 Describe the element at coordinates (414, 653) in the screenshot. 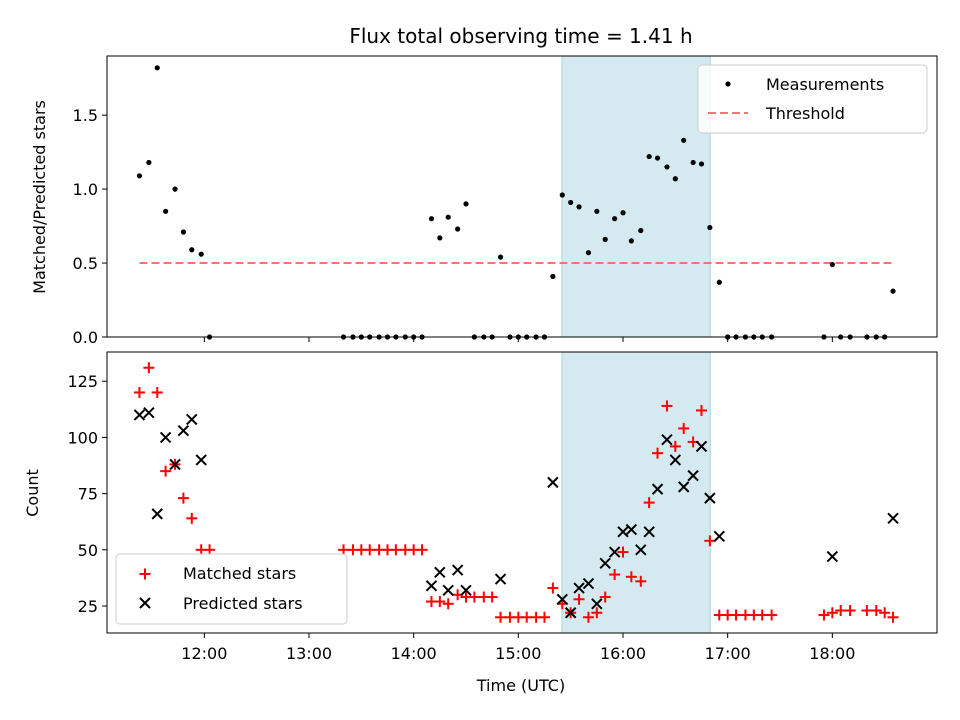

I see `x-tick-label: 14:00` at that location.